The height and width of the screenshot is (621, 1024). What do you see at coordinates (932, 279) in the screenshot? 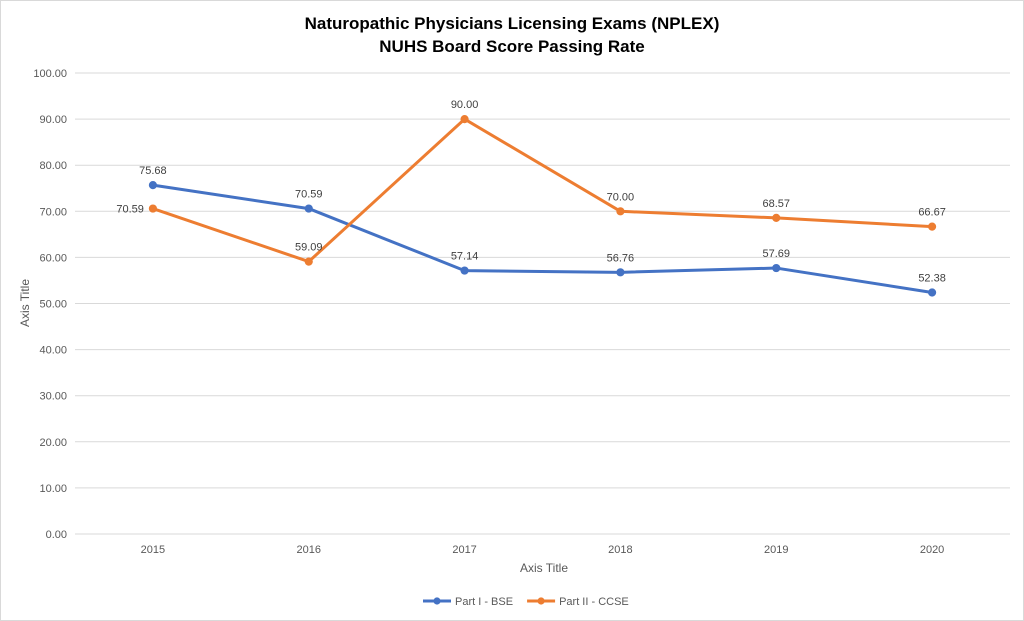
I see `data-label: 52.38` at bounding box center [932, 279].